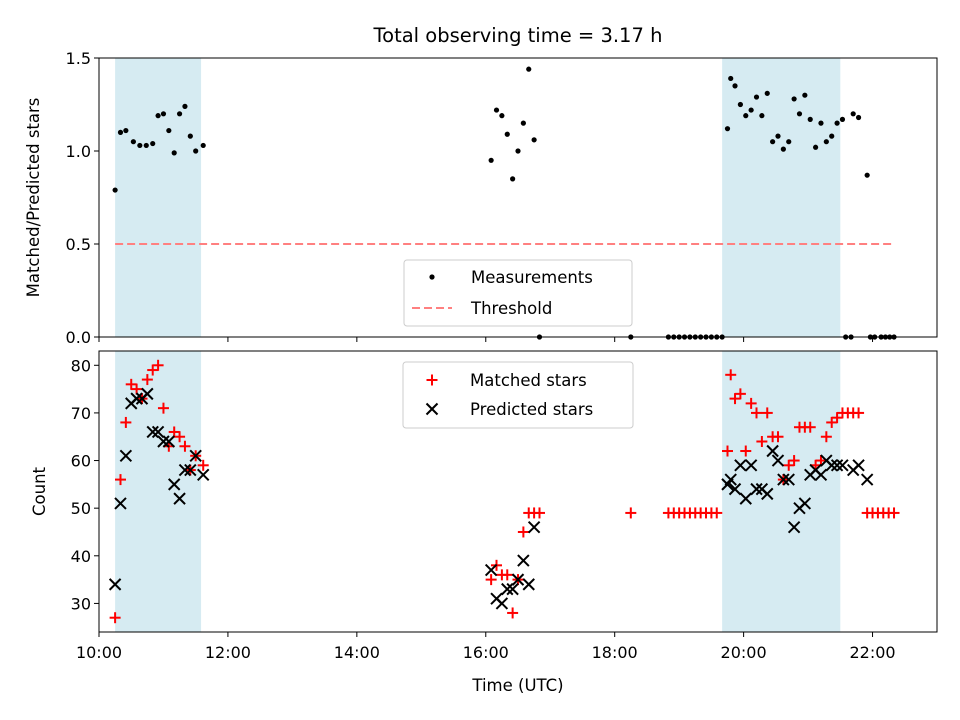 Image resolution: width=960 pixels, height=720 pixels. Describe the element at coordinates (744, 652) in the screenshot. I see `x-tick-label: 20:00` at that location.